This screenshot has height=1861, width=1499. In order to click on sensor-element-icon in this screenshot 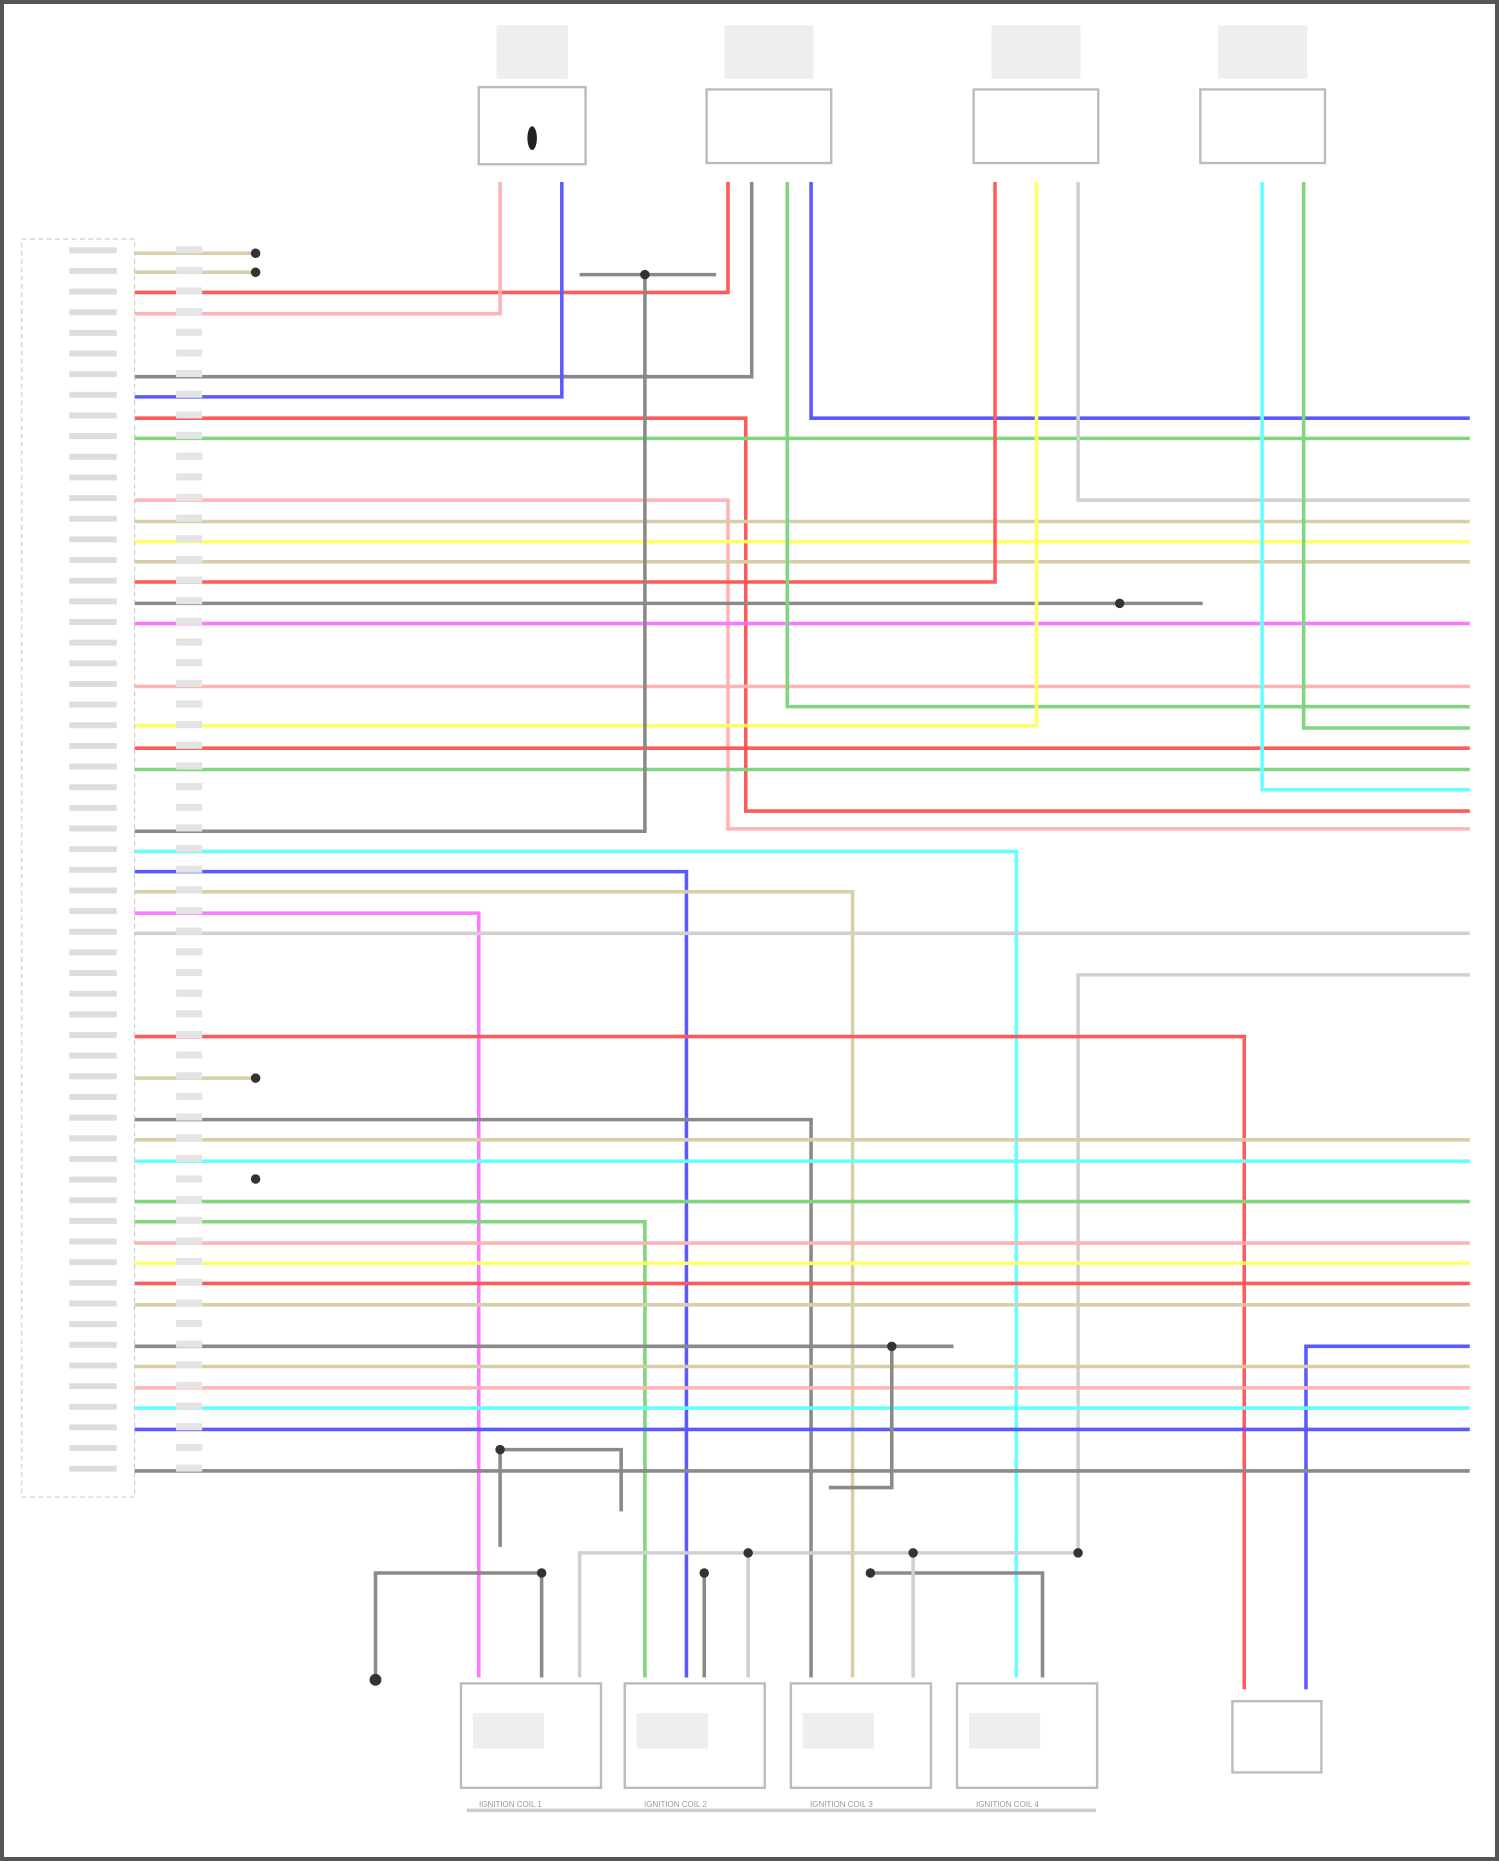, I will do `click(532, 138)`.